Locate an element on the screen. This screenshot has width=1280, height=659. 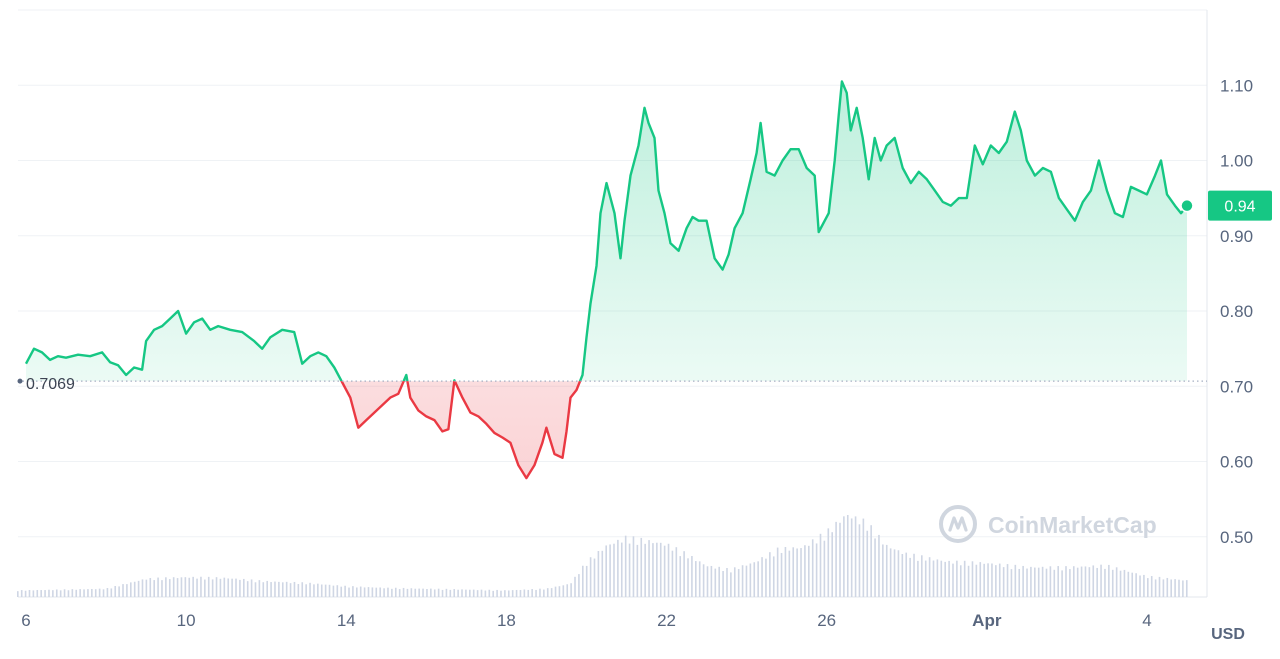
y-tick-label: 0.60 is located at coordinates (1236, 462).